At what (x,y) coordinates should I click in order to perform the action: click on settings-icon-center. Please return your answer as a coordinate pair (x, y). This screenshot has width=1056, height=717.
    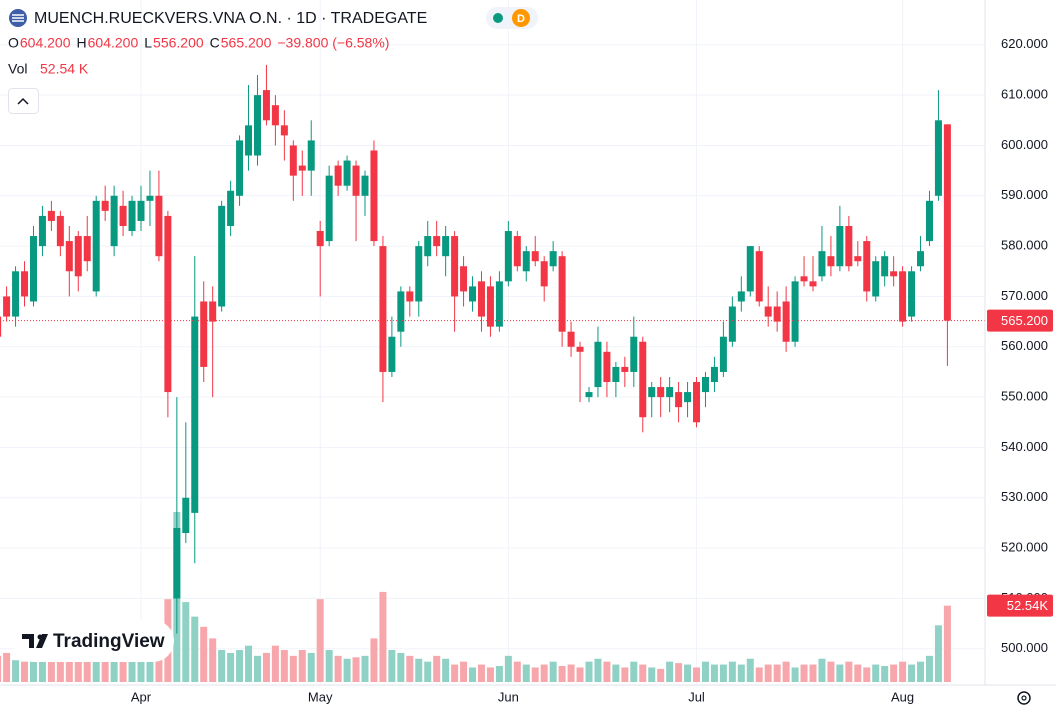
    Looking at the image, I should click on (1024, 698).